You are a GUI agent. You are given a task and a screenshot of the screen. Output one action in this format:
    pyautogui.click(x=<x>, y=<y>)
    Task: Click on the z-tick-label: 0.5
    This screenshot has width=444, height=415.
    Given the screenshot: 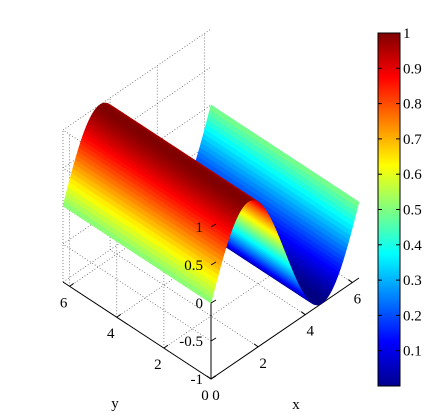 What is the action you would take?
    pyautogui.click(x=193, y=266)
    